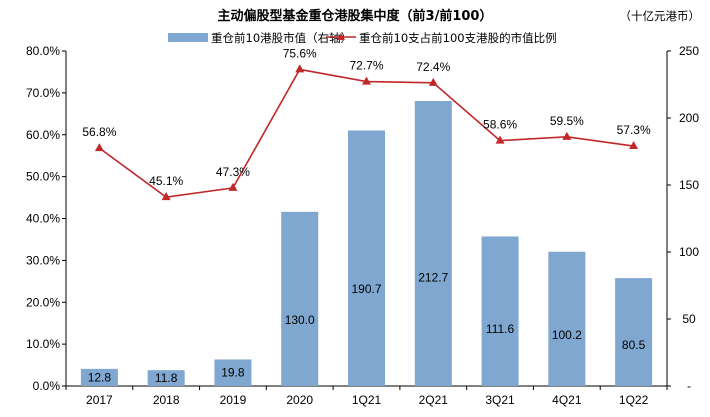 This screenshot has width=710, height=417. I want to click on bar-value-label: 11.8, so click(166, 378).